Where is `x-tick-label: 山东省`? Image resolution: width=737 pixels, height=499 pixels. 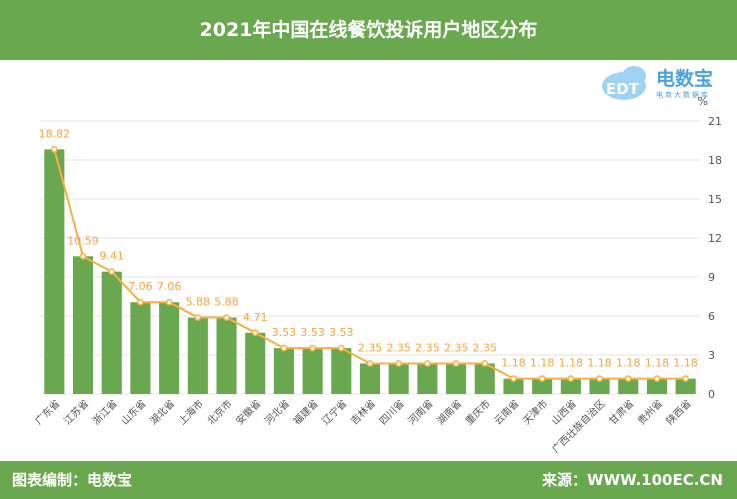 x-tick-label: 山东省 is located at coordinates (133, 412).